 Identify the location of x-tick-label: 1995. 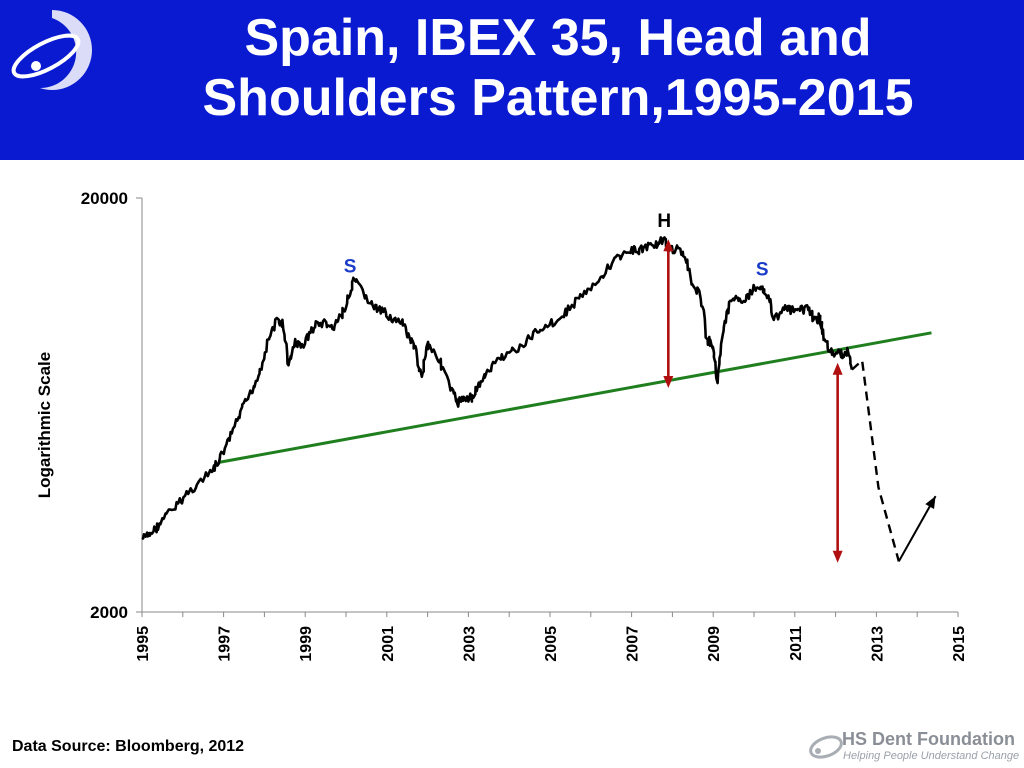
(143, 644).